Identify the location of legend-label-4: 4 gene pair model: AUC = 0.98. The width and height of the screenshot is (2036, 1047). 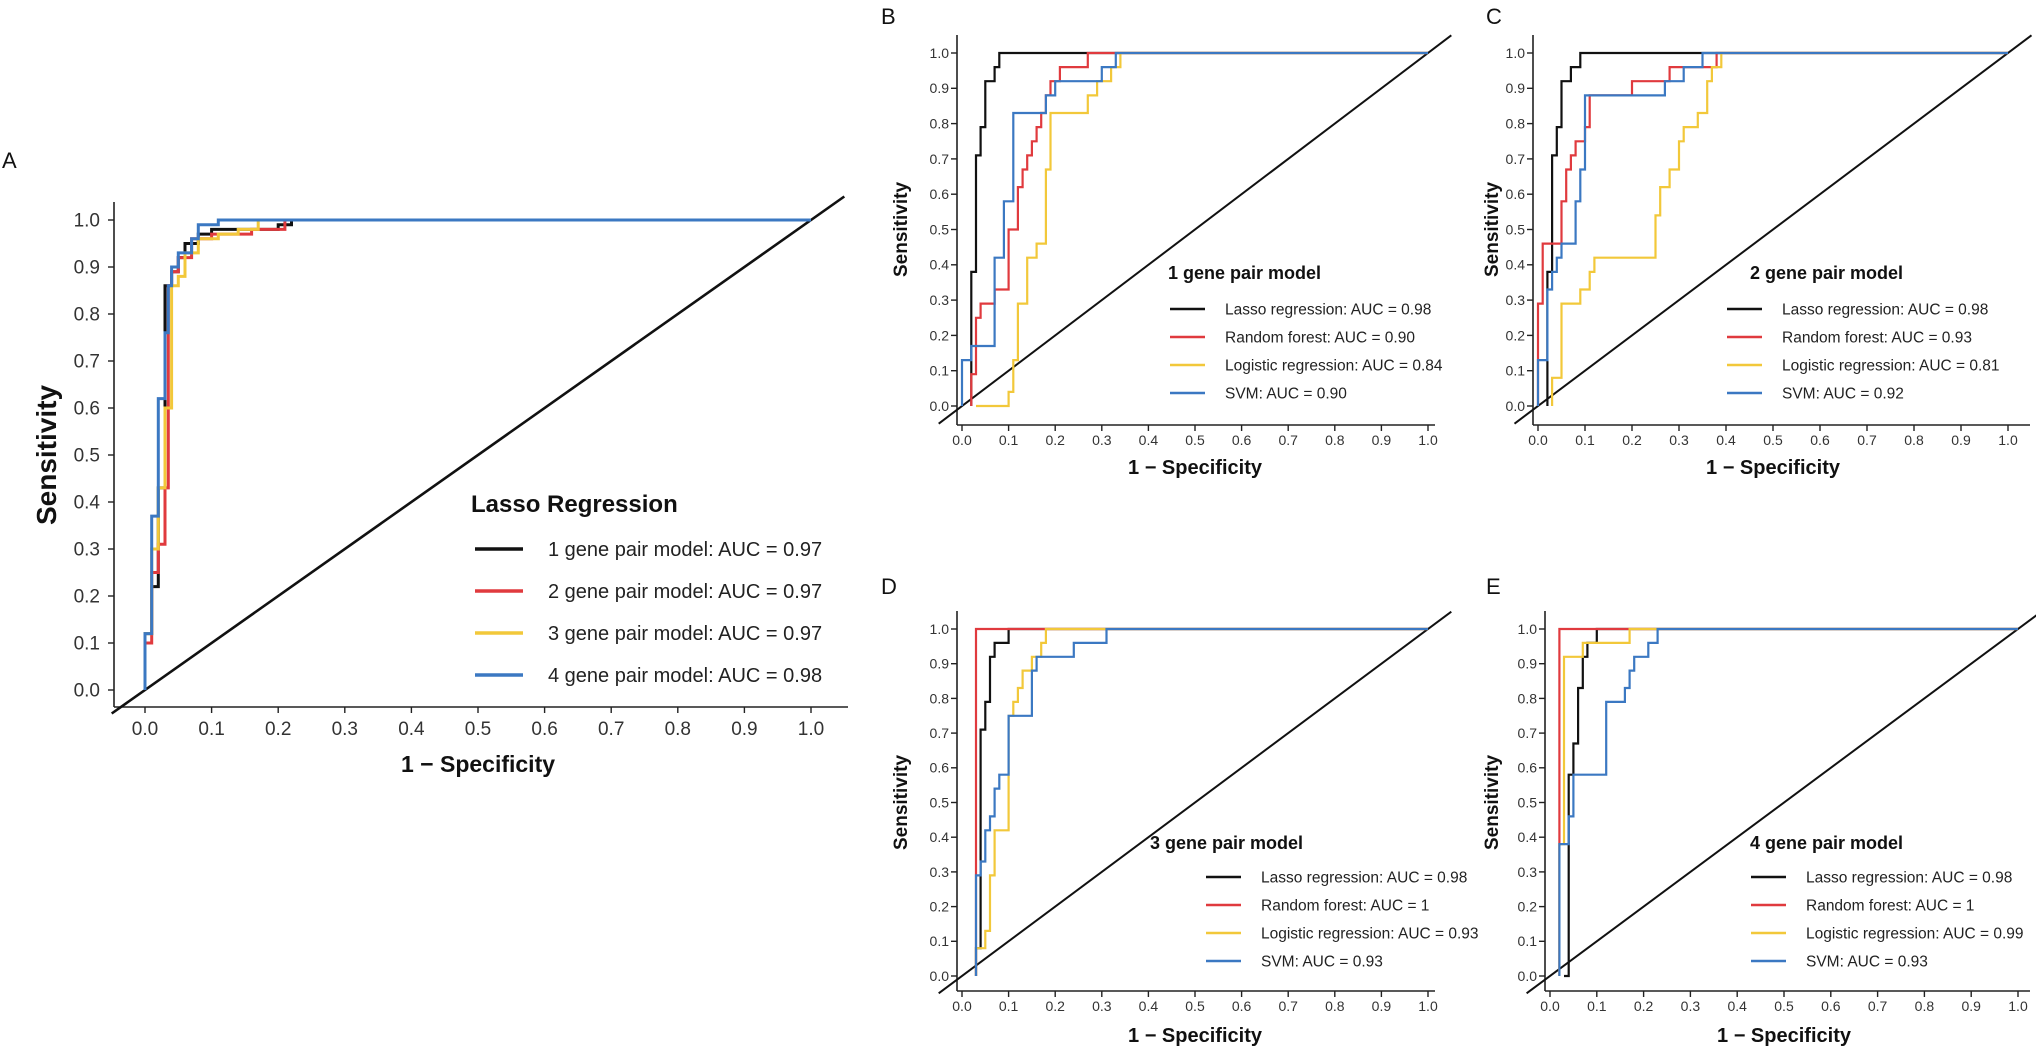
(685, 676).